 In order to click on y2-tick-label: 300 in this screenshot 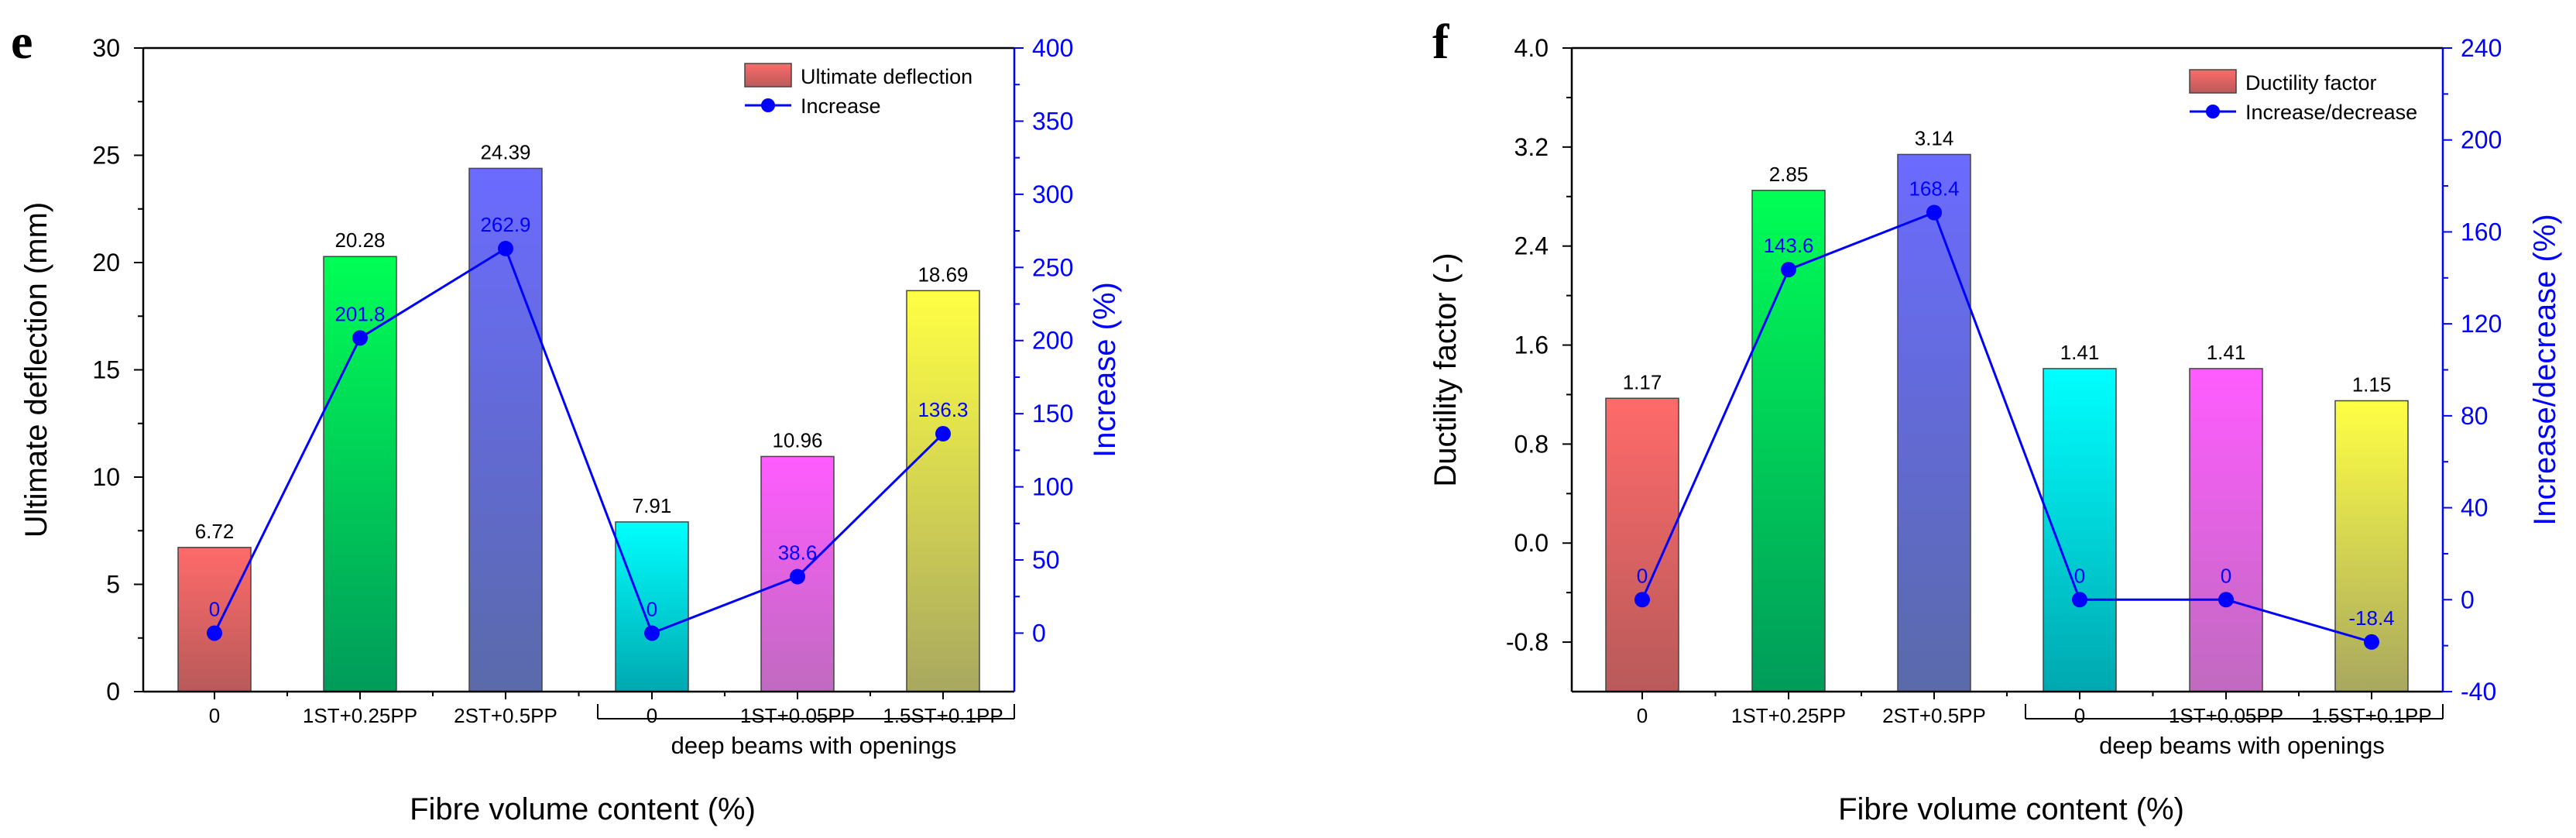, I will do `click(1052, 194)`.